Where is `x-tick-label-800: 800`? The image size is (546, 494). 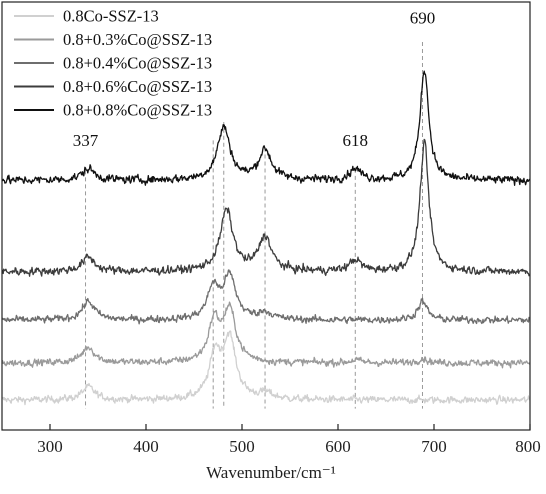 x-tick-label-800: 800 is located at coordinates (528, 446).